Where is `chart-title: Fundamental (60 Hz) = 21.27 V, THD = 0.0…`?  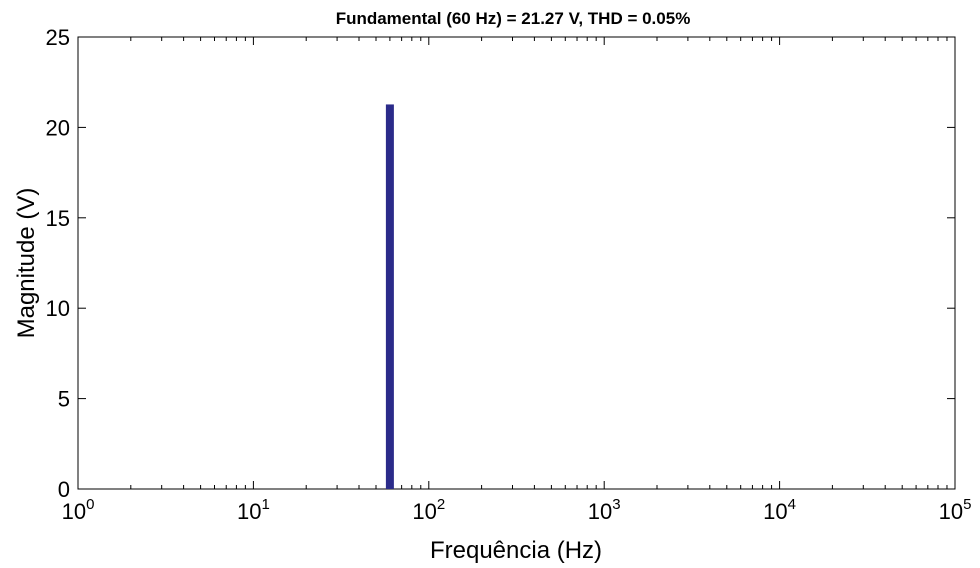 chart-title: Fundamental (60 Hz) = 21.27 V, THD = 0.0… is located at coordinates (513, 18).